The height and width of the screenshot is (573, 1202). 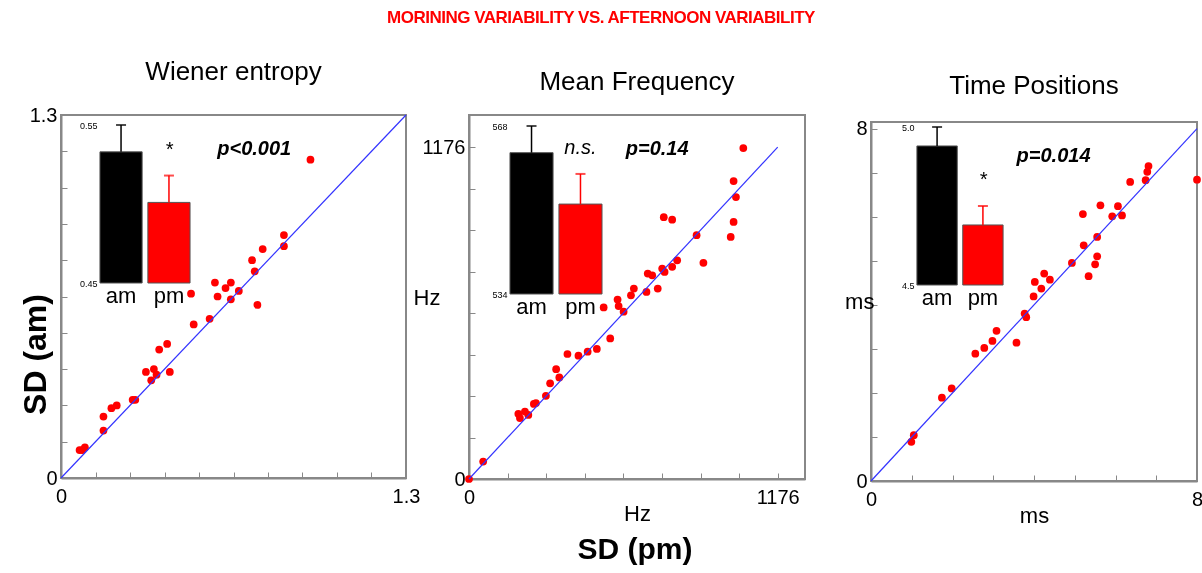 What do you see at coordinates (1034, 84) in the screenshot?
I see `chart-title: Time Positions` at bounding box center [1034, 84].